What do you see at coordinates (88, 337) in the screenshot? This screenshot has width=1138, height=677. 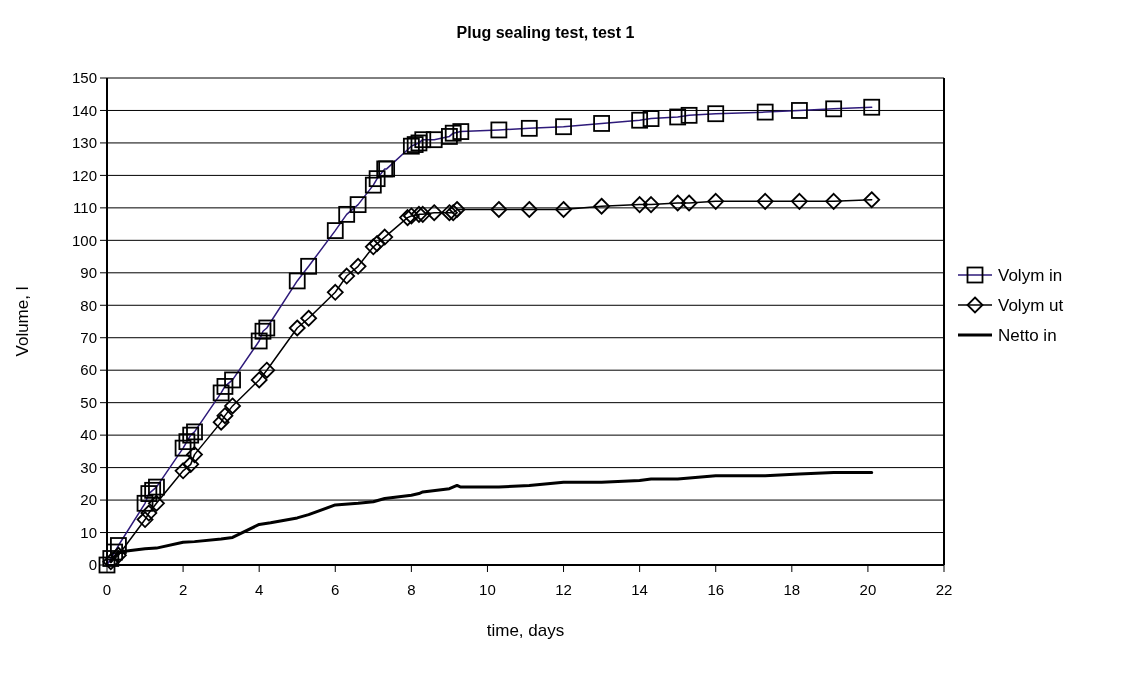 I see `y-tick-label: 70` at bounding box center [88, 337].